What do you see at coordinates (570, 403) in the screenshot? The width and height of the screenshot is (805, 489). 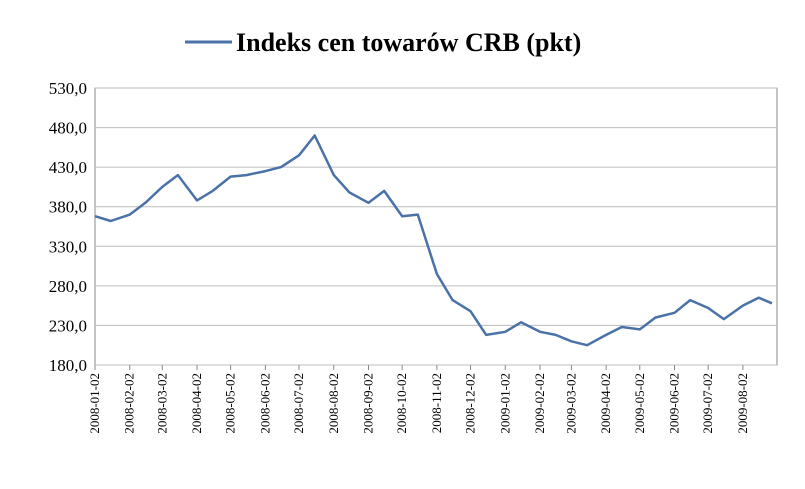 I see `x-tick-label: 2009-03-02` at bounding box center [570, 403].